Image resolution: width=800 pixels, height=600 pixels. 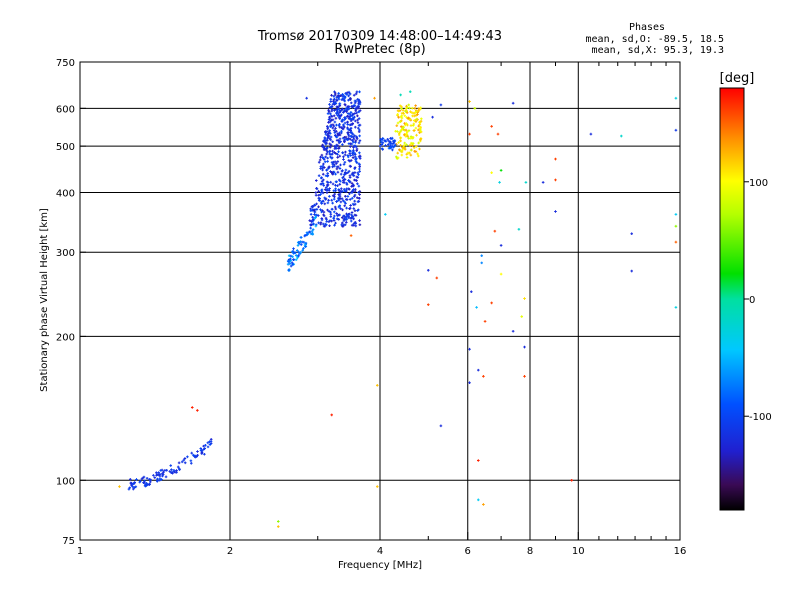 What do you see at coordinates (379, 49) in the screenshot?
I see `chart-subtitle: RwPretec (8p)` at bounding box center [379, 49].